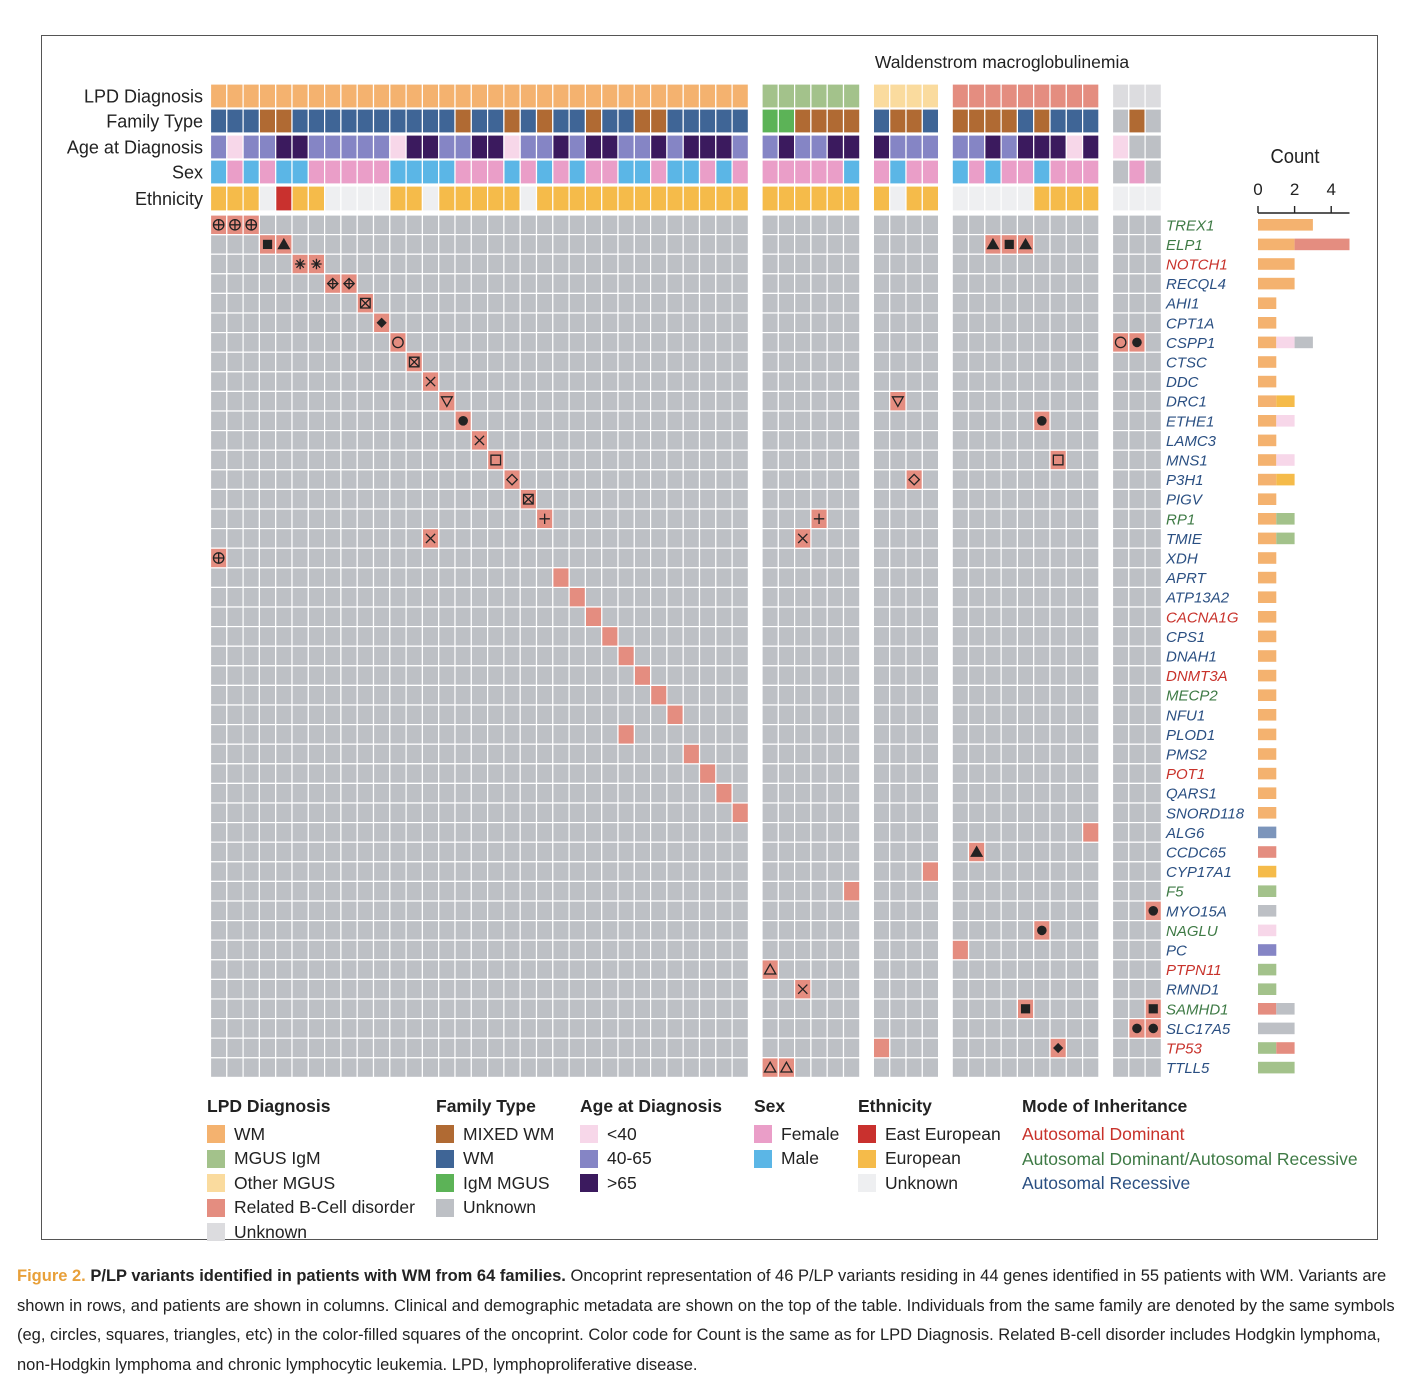  I want to click on symbol-x, so click(430, 538).